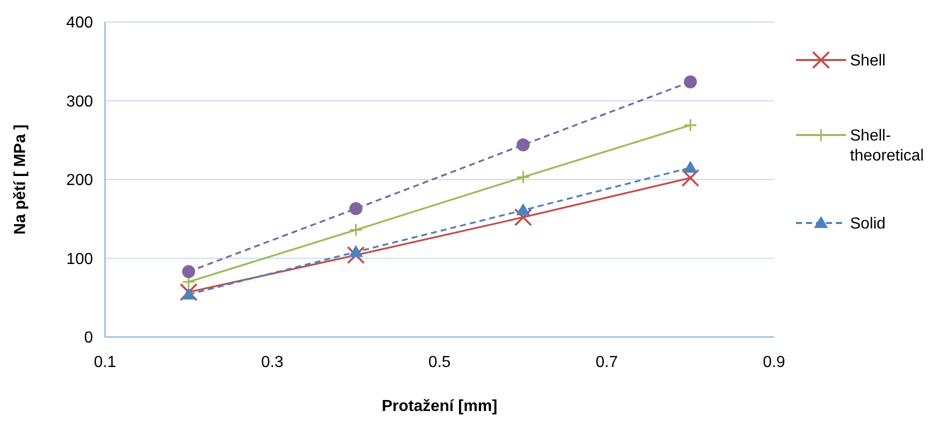  I want to click on legend-label: Shell, so click(868, 61).